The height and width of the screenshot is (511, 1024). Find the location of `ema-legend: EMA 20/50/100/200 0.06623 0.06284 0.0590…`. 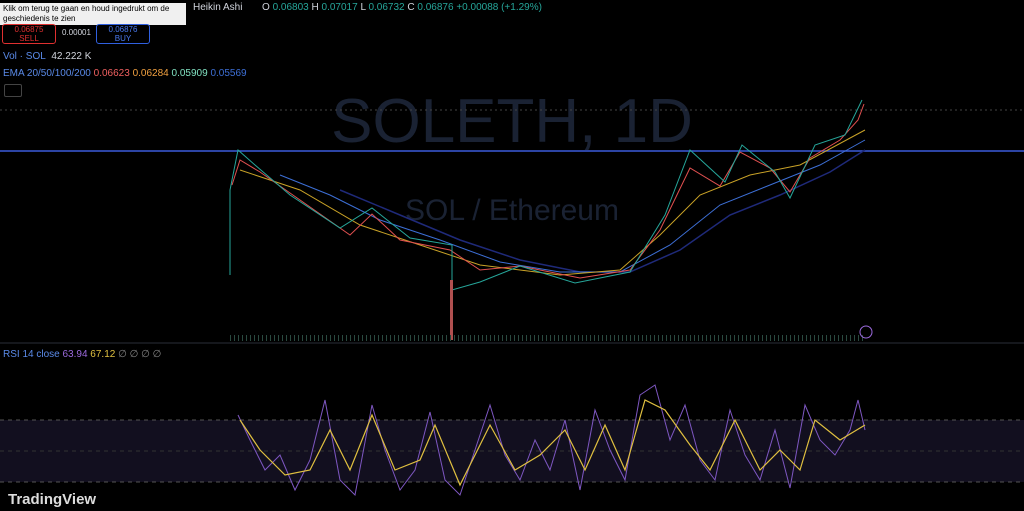

ema-legend: EMA 20/50/100/200 0.06623 0.06284 0.0590… is located at coordinates (125, 73).